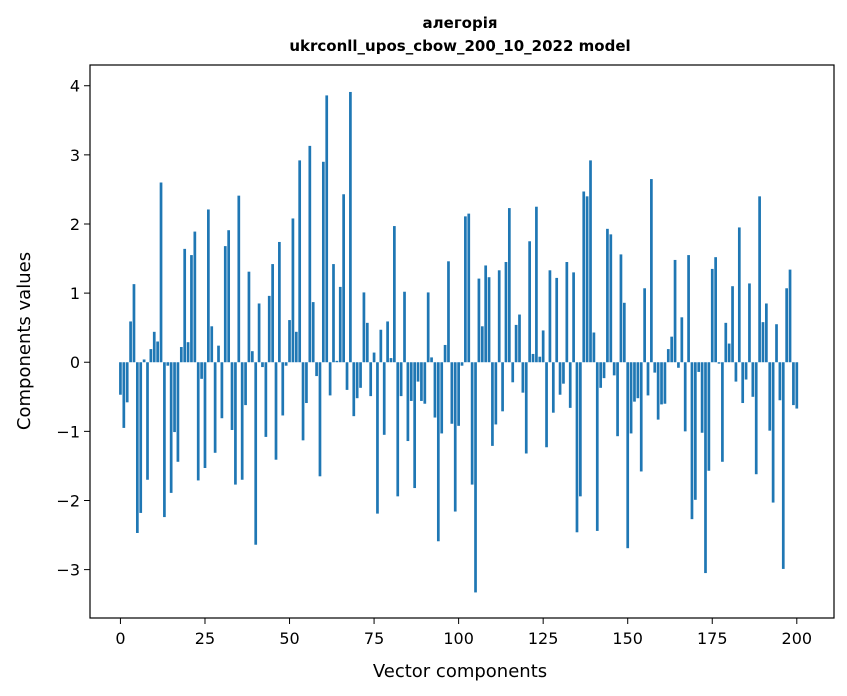  What do you see at coordinates (289, 638) in the screenshot?
I see `x-tick-label: 50` at bounding box center [289, 638].